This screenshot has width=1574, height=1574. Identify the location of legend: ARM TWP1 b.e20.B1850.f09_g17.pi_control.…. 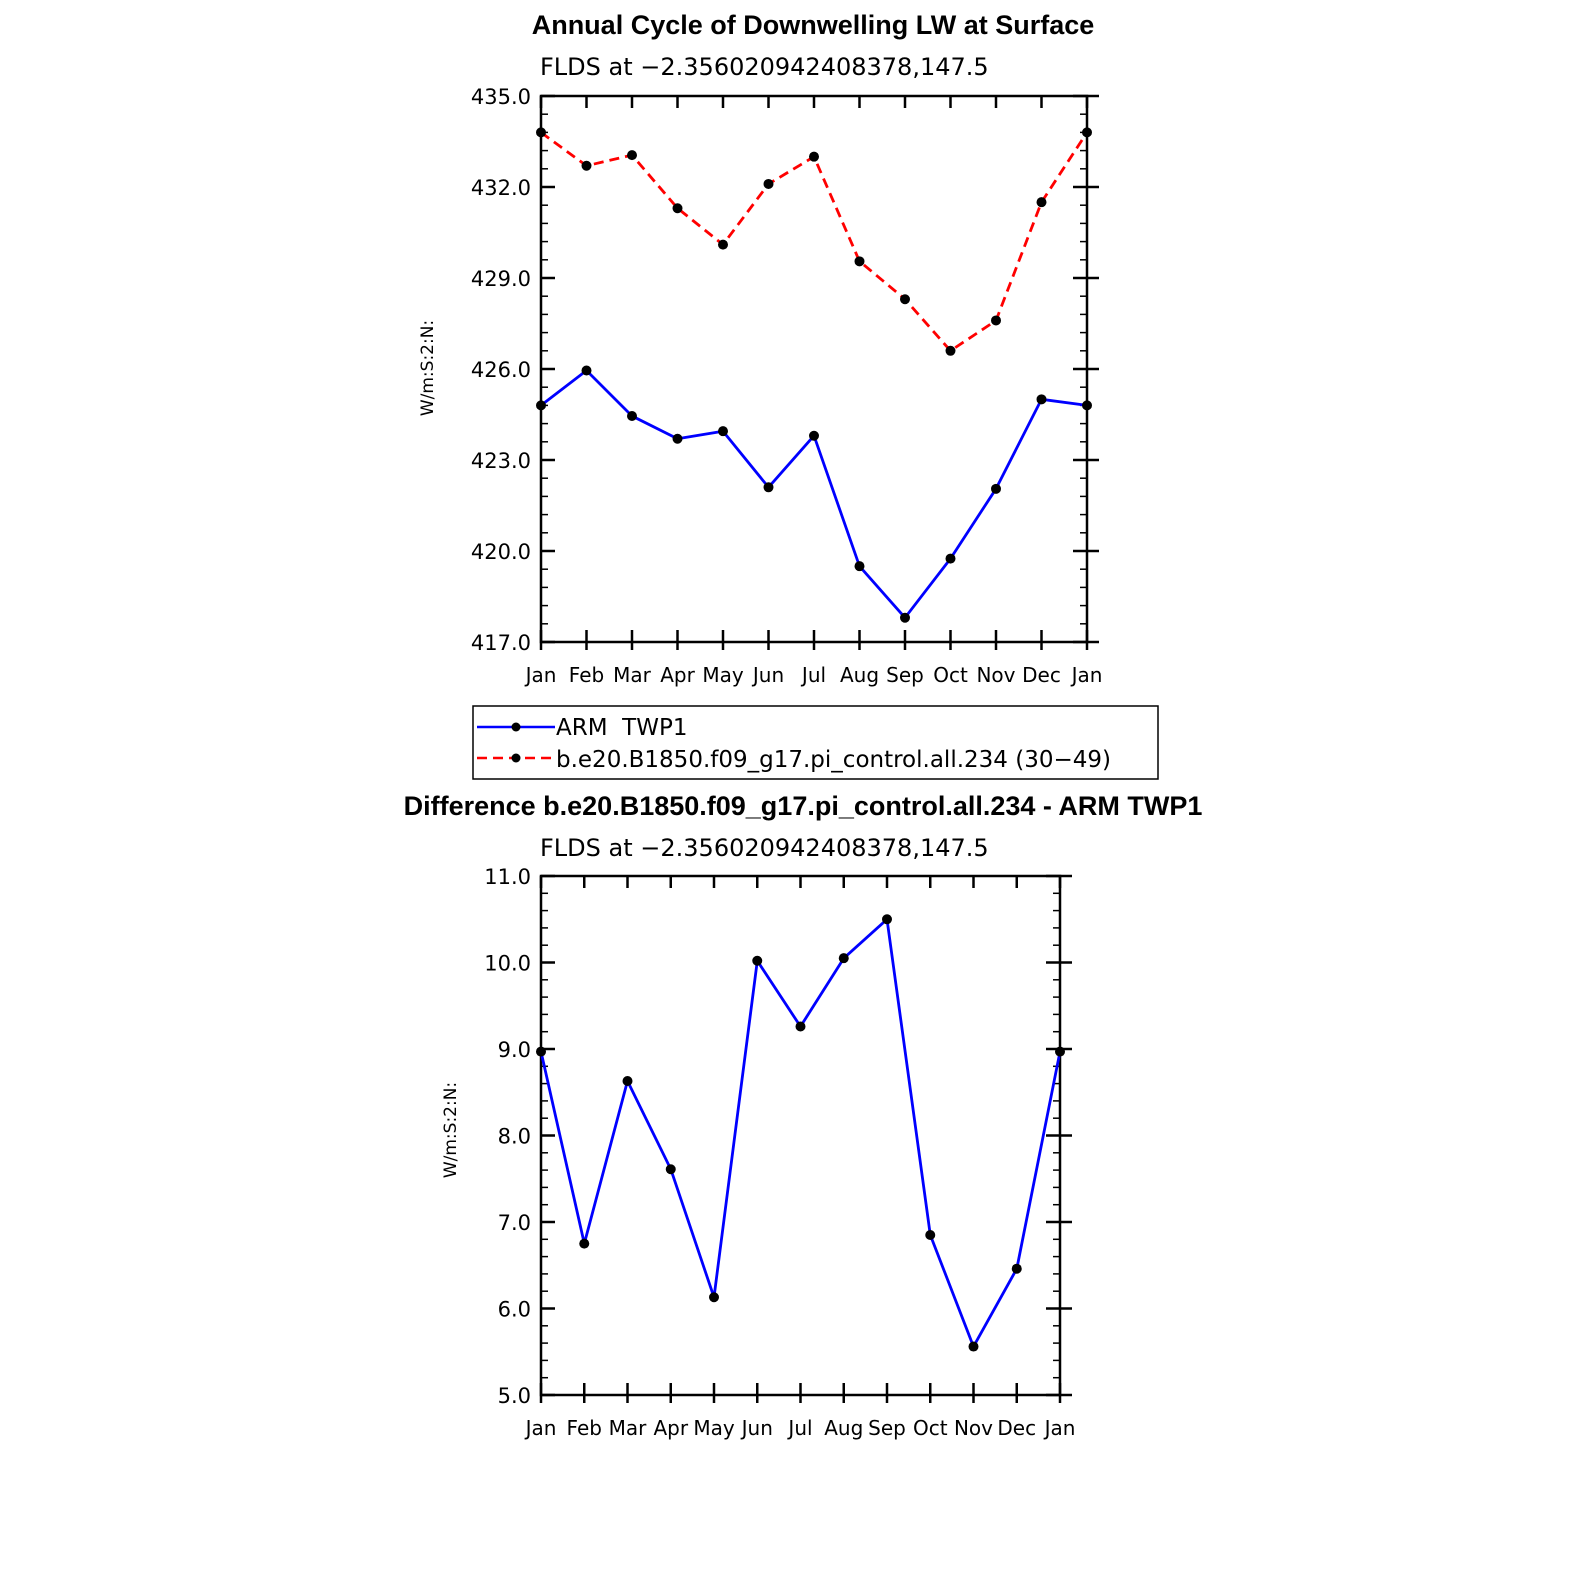
(815, 742).